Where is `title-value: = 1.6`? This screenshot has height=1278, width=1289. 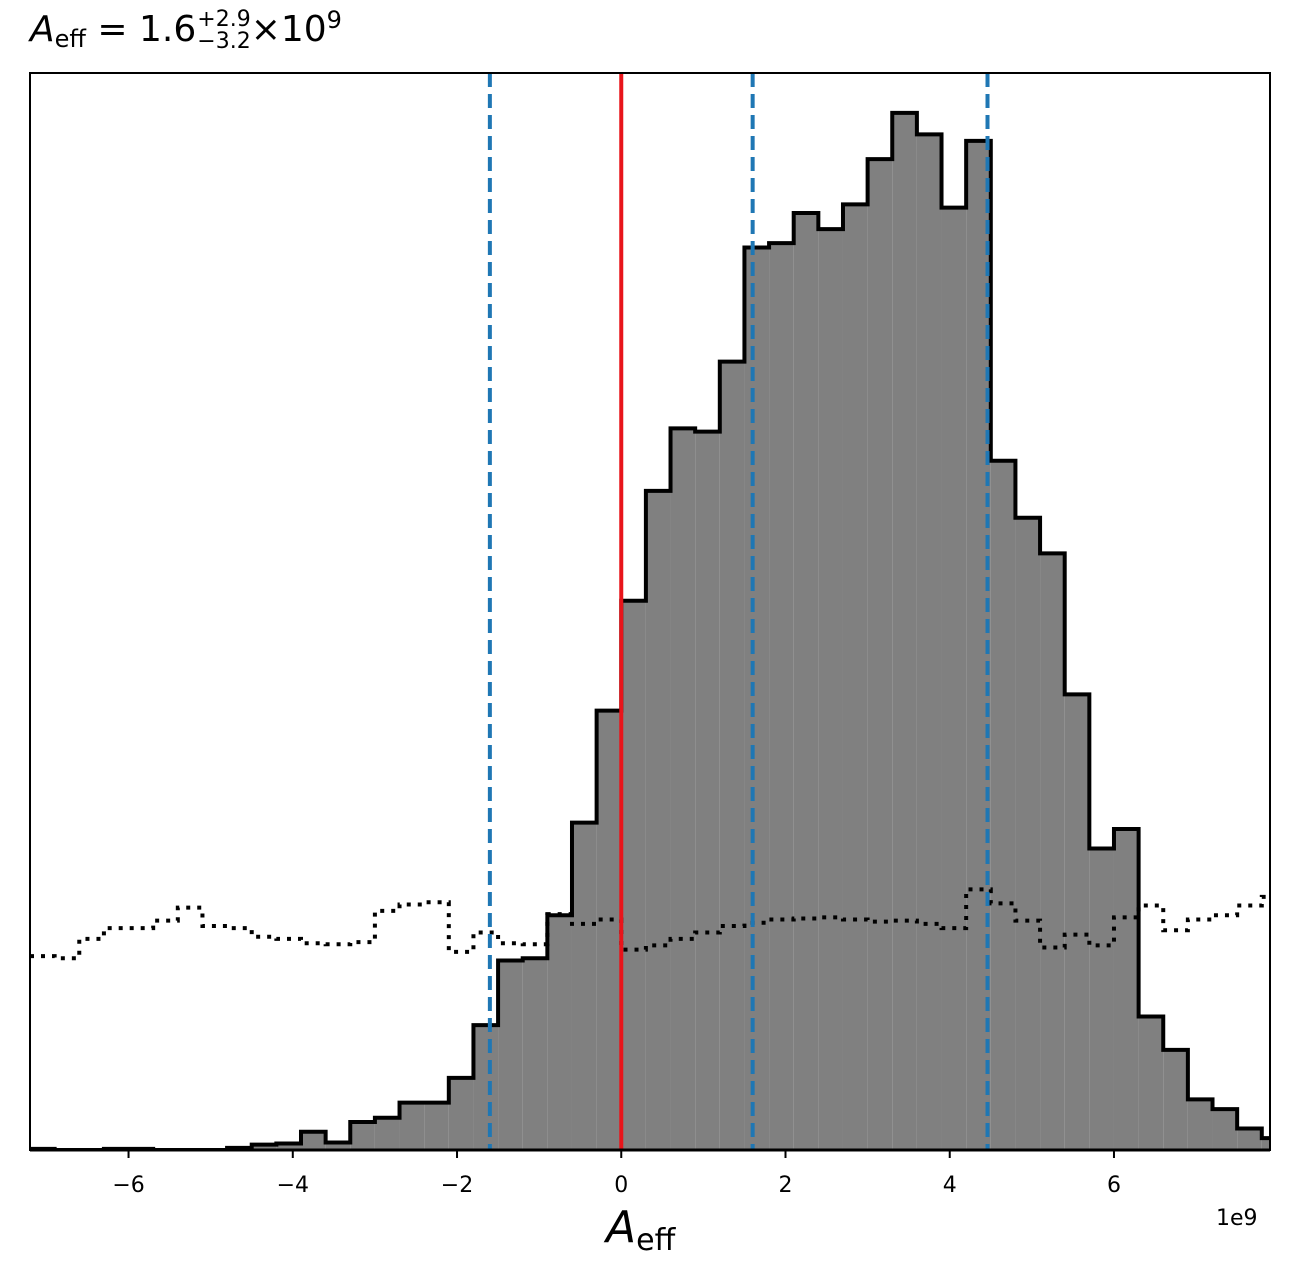 title-value: = 1.6 is located at coordinates (141, 29).